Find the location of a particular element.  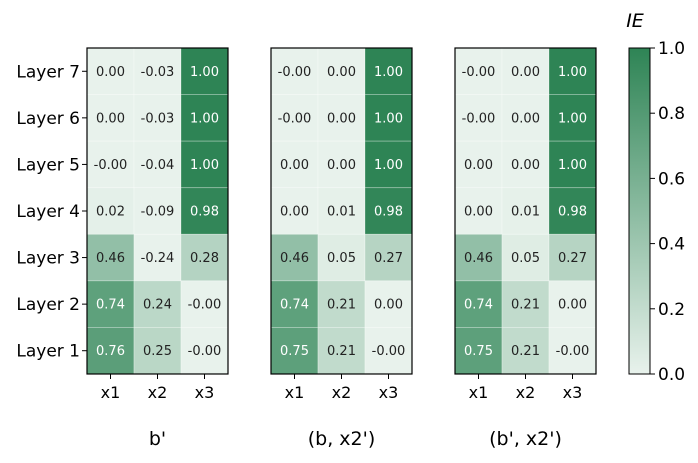

row-label: Layer 3 is located at coordinates (48, 259).